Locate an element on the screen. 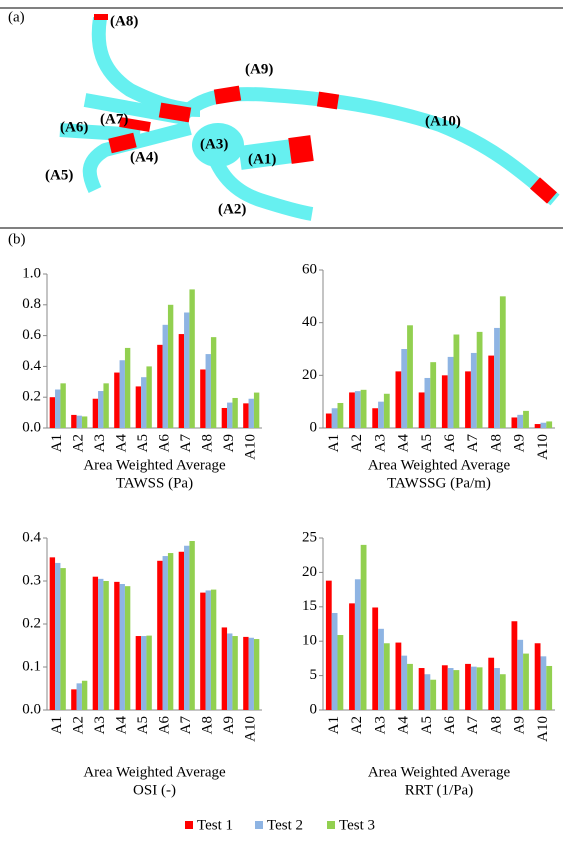 The image size is (563, 844). x-tick-label: A9 is located at coordinates (520, 725).